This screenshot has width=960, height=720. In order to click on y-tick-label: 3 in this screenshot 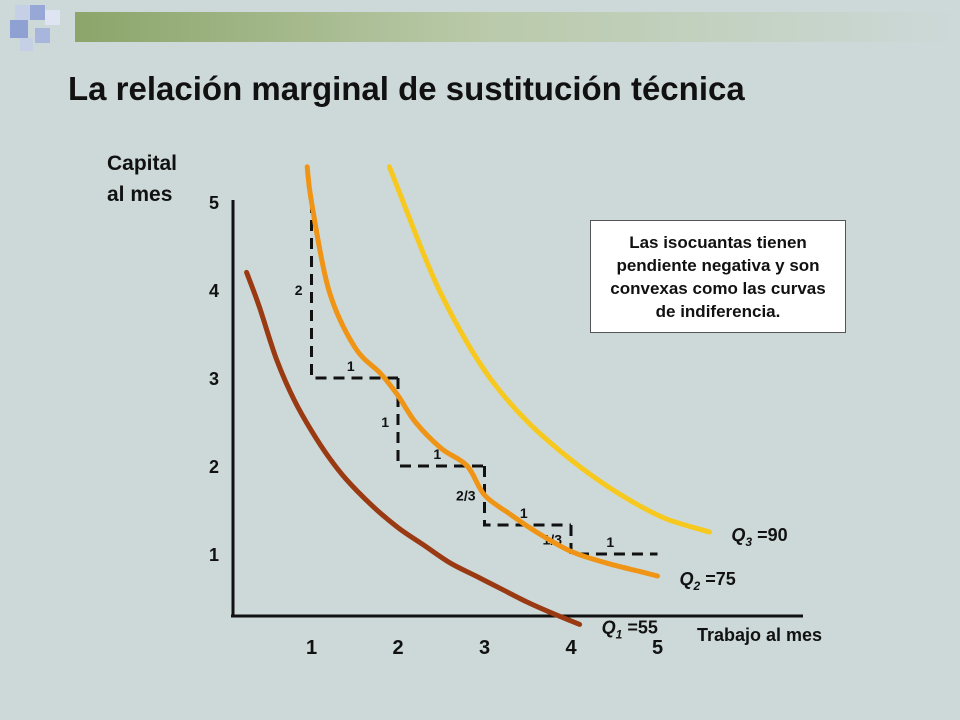, I will do `click(214, 379)`.